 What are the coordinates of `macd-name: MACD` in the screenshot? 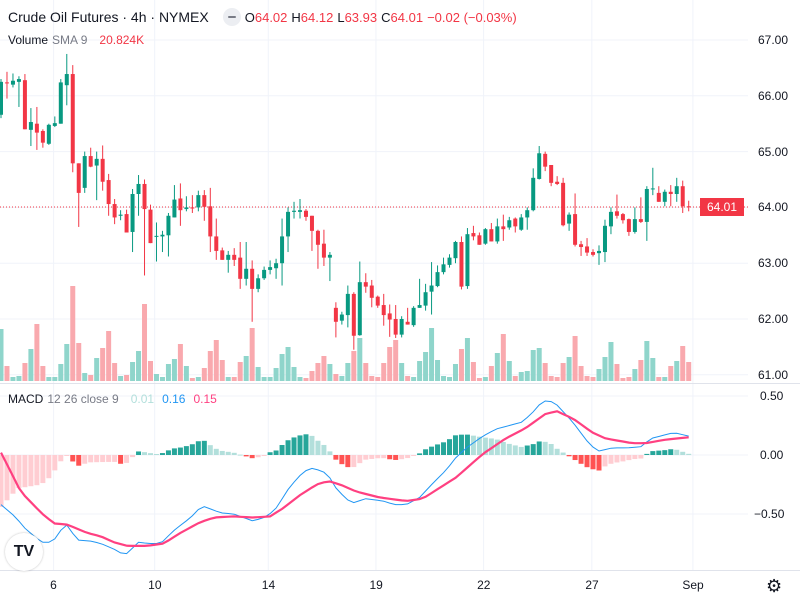 It's located at (26, 399).